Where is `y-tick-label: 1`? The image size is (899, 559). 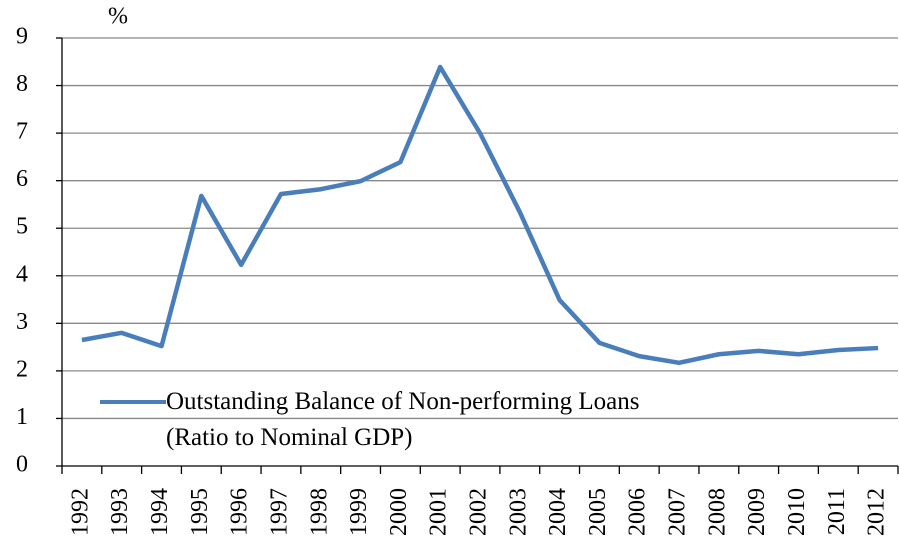 y-tick-label: 1 is located at coordinates (22, 417).